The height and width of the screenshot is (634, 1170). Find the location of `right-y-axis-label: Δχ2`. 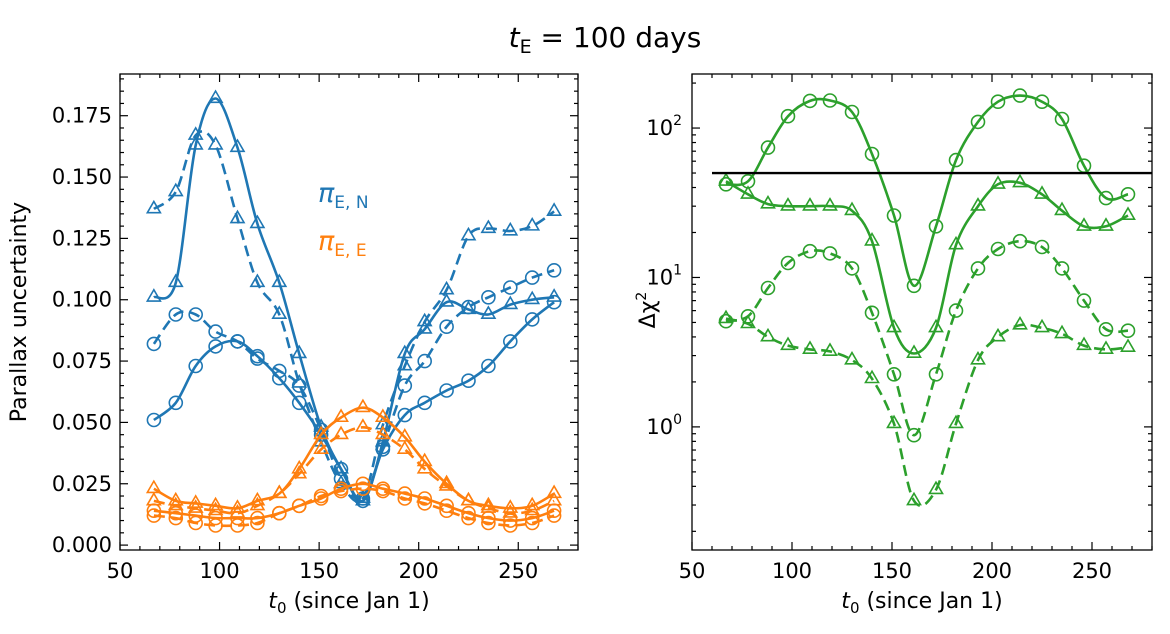

right-y-axis-label: Δχ2 is located at coordinates (647, 310).